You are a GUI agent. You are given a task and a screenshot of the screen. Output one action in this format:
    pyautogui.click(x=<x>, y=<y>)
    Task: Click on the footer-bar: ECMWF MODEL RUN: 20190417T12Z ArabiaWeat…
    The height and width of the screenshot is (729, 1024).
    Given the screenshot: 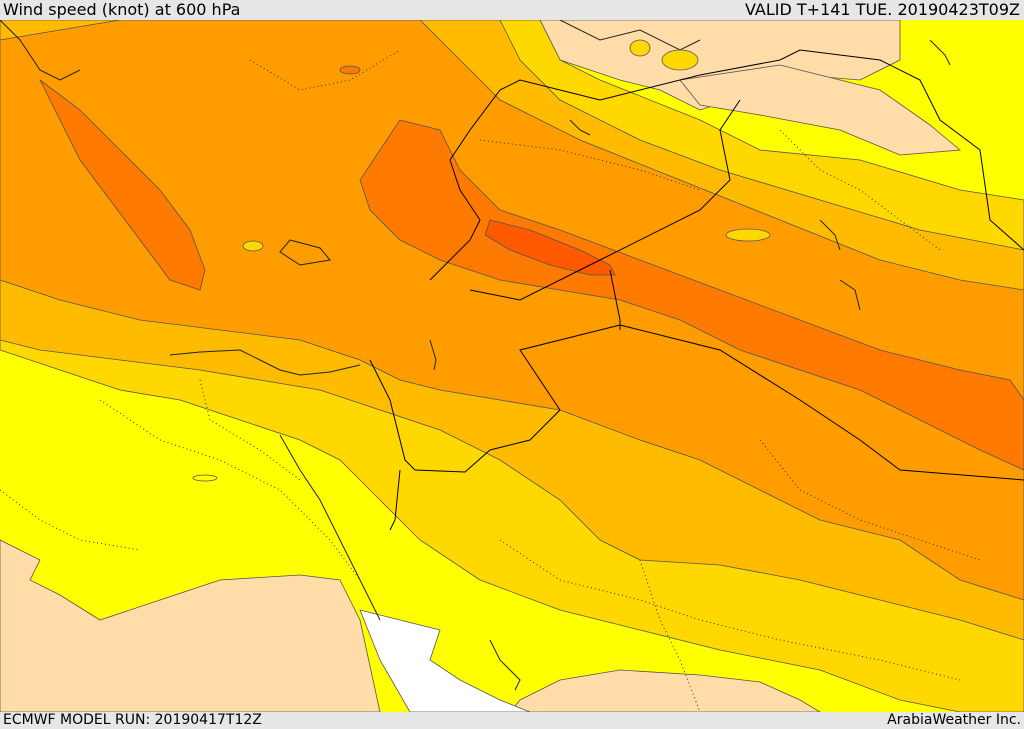 What is the action you would take?
    pyautogui.click(x=512, y=720)
    